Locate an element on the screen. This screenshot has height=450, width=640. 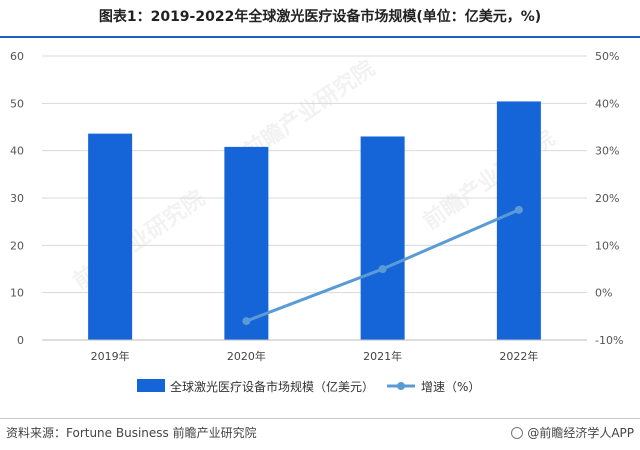
title-divider is located at coordinates (320, 37).